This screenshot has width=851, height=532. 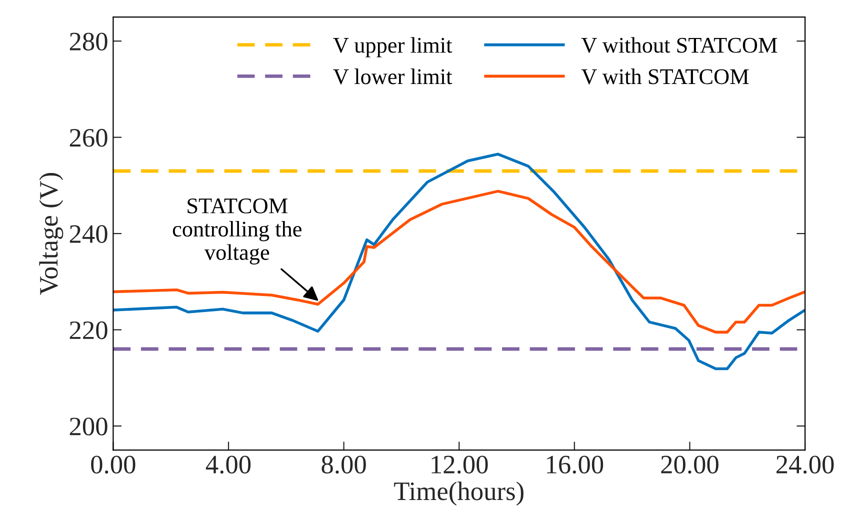 I want to click on legend-label: V with STATCOM, so click(x=665, y=76).